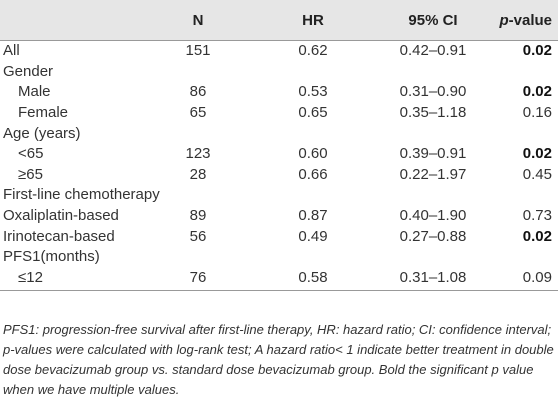 The height and width of the screenshot is (404, 558). I want to click on cell: 56, so click(198, 236).